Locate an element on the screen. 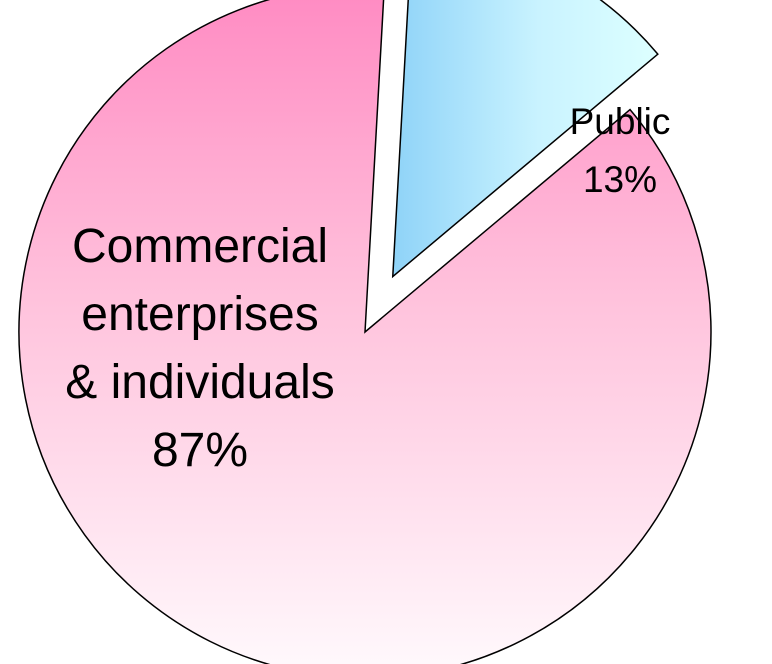  pie-slice-public is located at coordinates (525, 139).